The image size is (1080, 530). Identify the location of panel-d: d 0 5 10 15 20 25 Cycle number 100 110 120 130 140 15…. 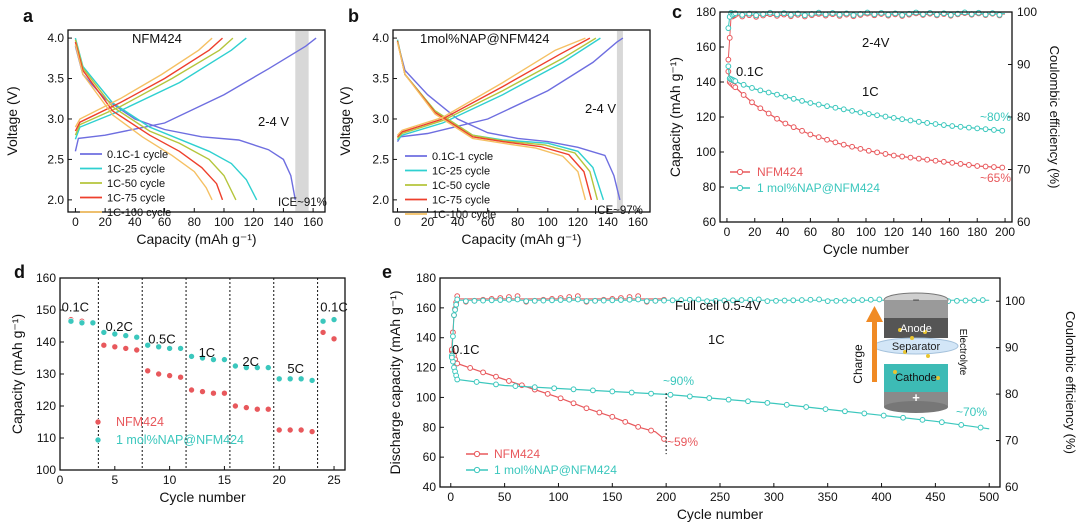
(178, 383).